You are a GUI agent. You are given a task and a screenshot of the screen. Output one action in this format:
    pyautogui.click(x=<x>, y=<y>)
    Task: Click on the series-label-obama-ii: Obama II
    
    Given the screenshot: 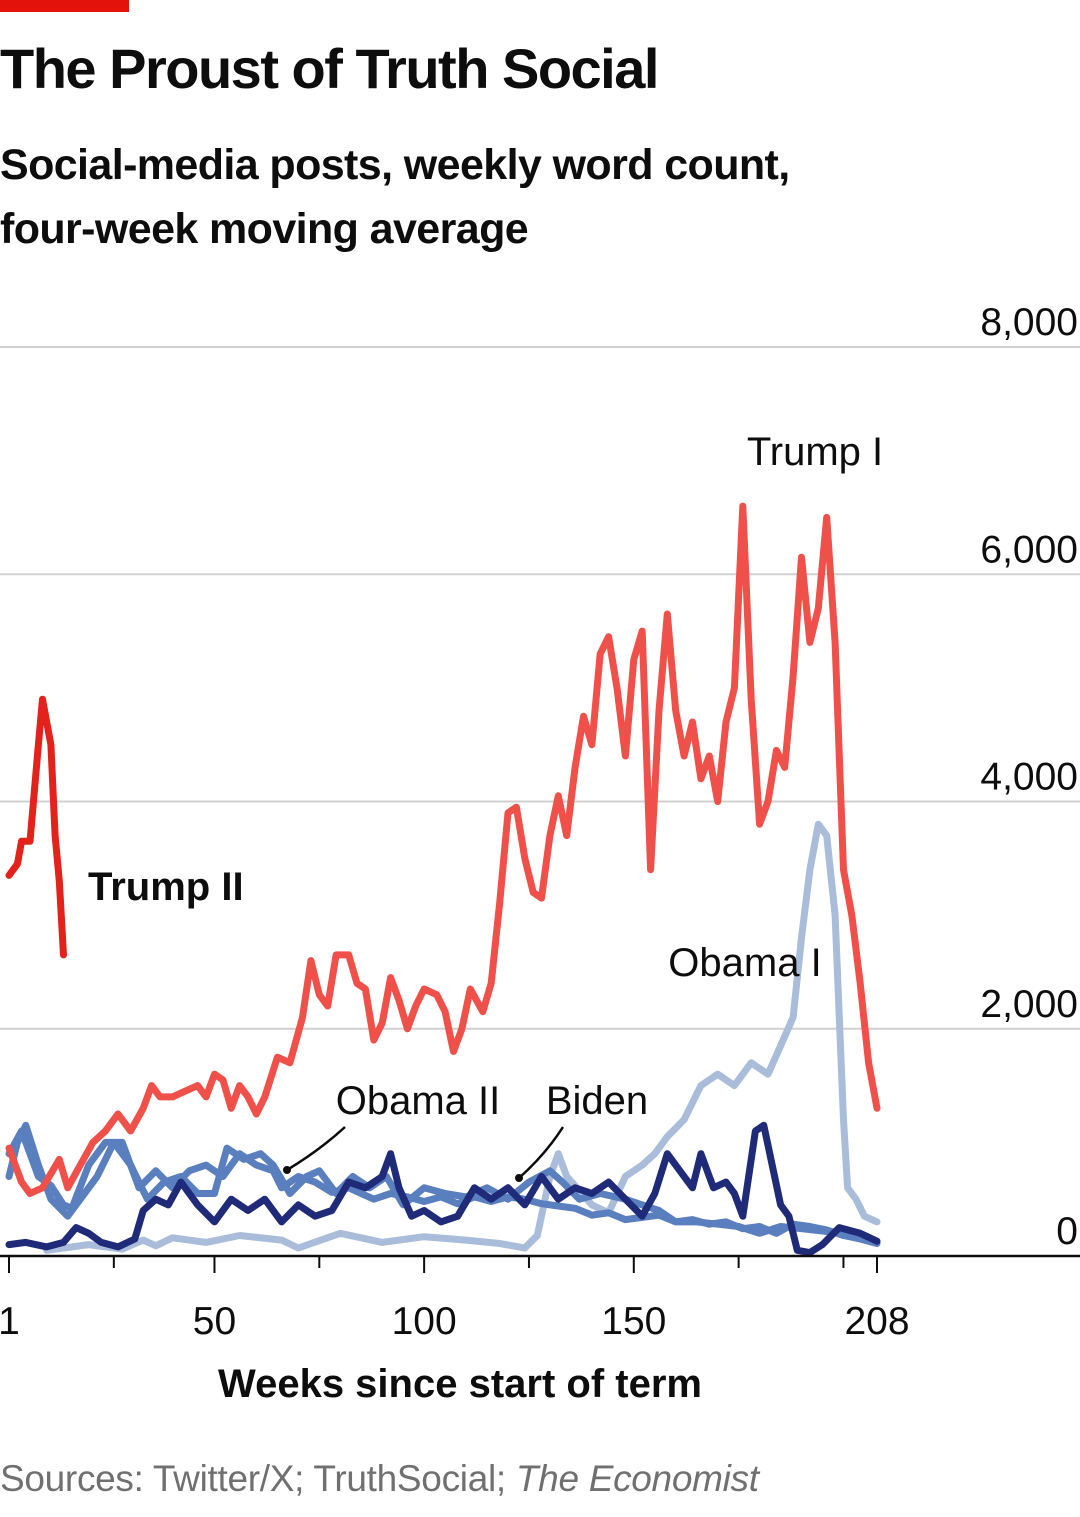 What is the action you would take?
    pyautogui.click(x=418, y=1101)
    